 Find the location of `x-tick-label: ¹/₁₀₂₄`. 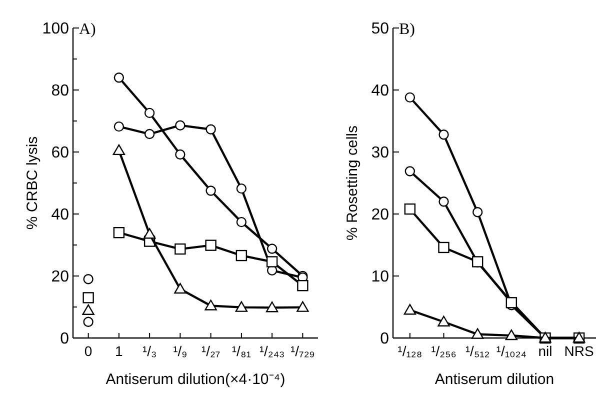

x-tick-label: ¹/₁₀₂₄ is located at coordinates (511, 351).